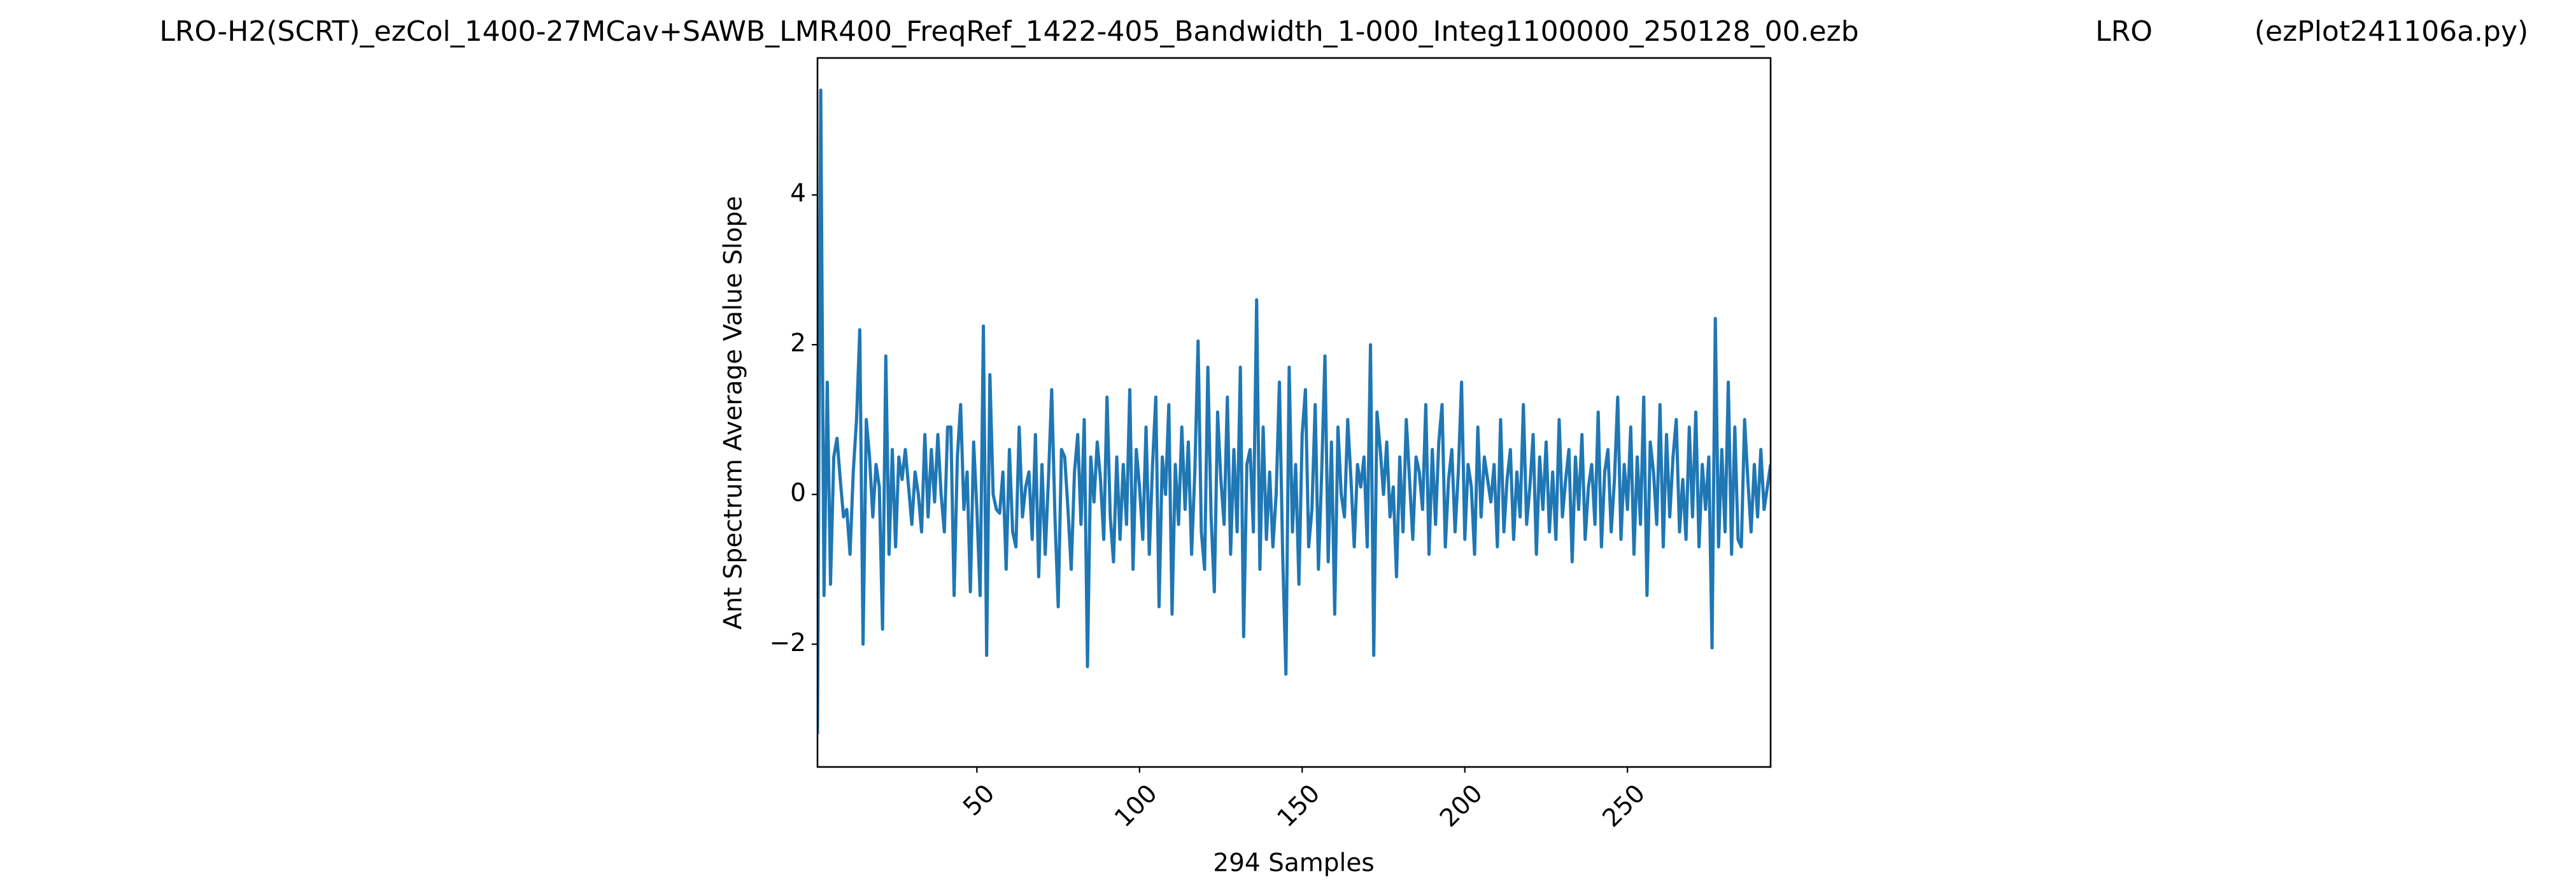  I want to click on chart-title: (ezPlot241106a.py), so click(2391, 31).